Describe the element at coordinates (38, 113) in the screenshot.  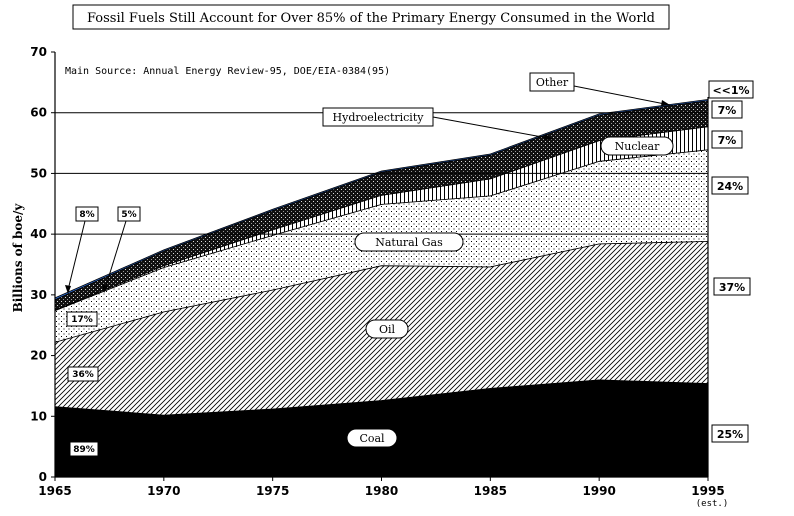
I see `y-tick-label: 60` at that location.